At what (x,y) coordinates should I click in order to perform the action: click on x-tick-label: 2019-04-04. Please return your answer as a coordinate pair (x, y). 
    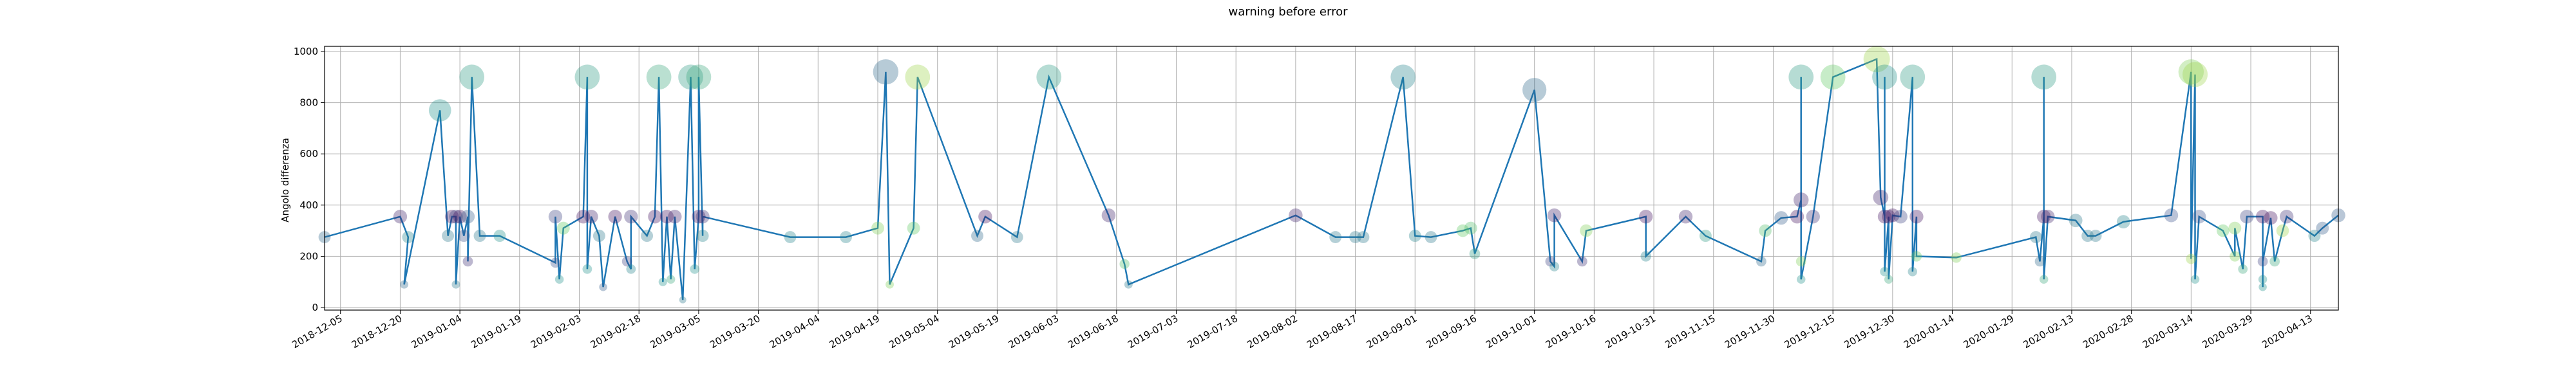
    Looking at the image, I should click on (795, 332).